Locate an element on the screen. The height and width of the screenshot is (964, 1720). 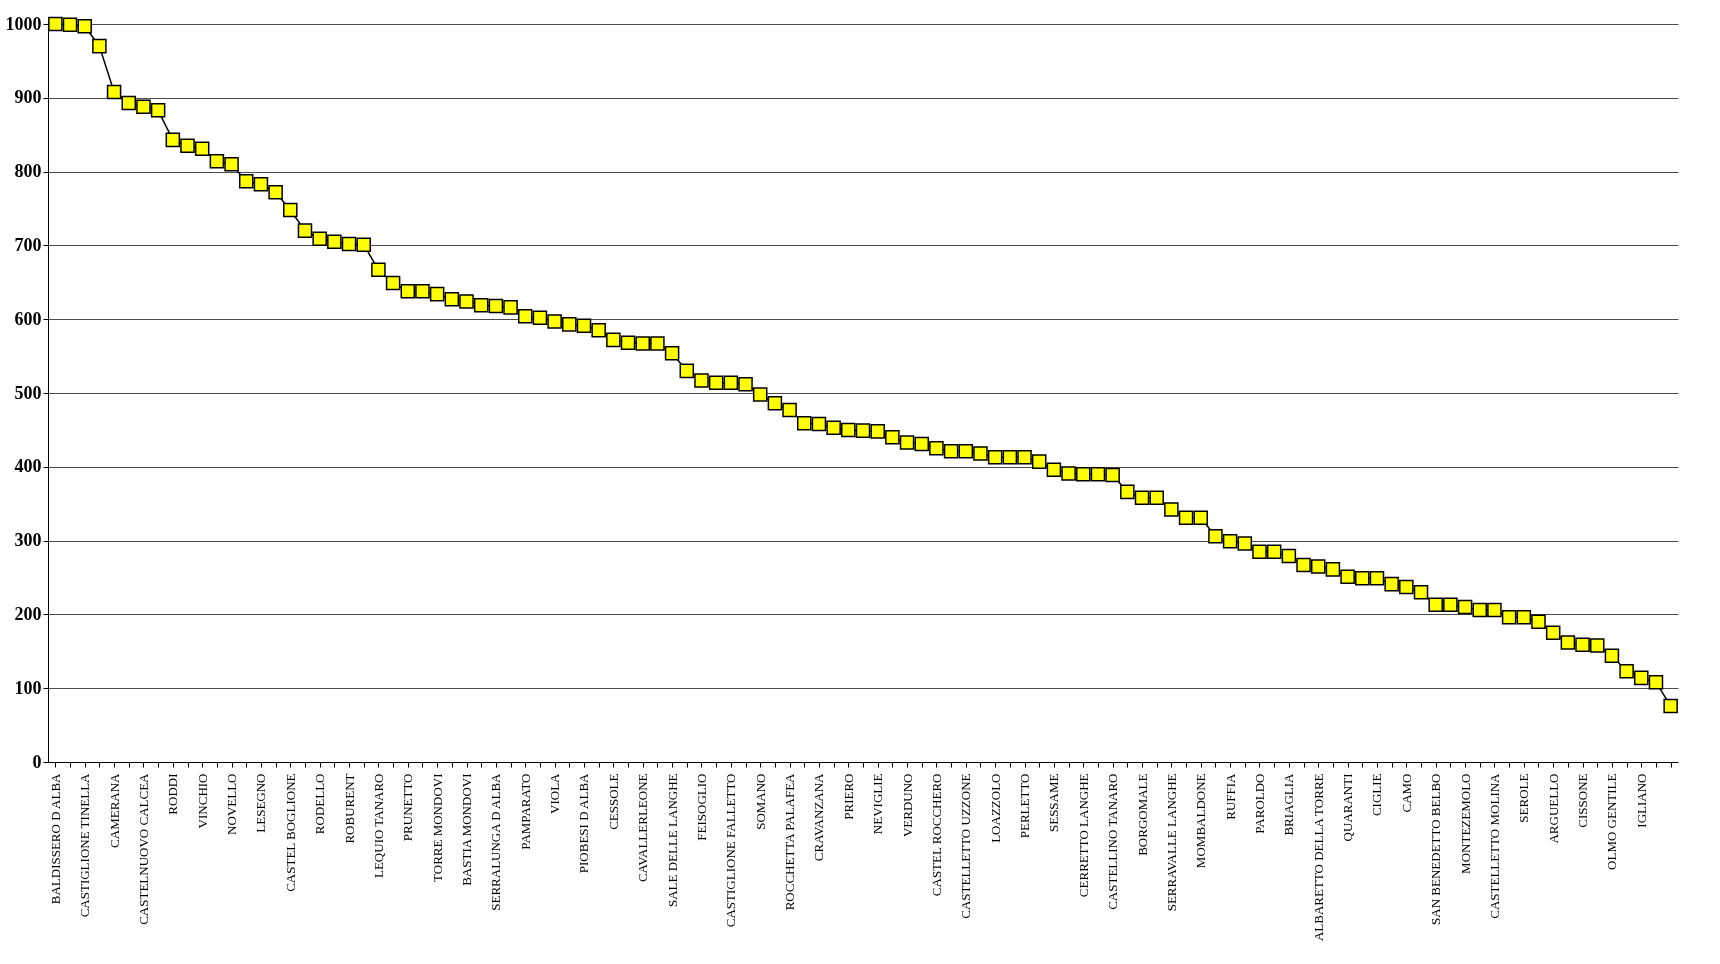
x-tick-label: NOVELLO is located at coordinates (232, 804).